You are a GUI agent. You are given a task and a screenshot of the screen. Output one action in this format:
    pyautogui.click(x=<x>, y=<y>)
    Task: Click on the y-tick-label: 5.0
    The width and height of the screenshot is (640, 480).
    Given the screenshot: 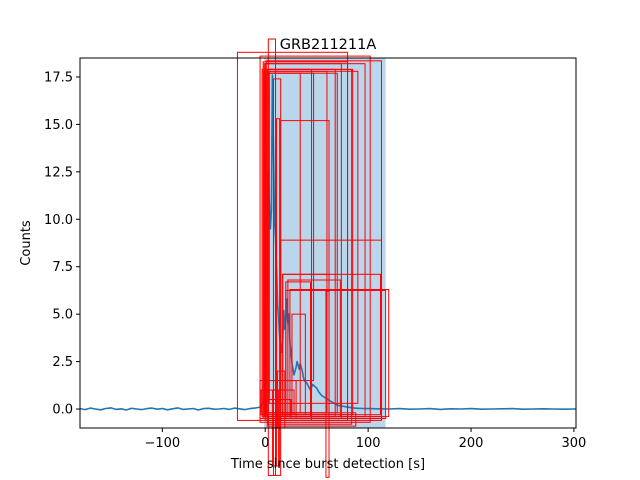 What is the action you would take?
    pyautogui.click(x=62, y=315)
    